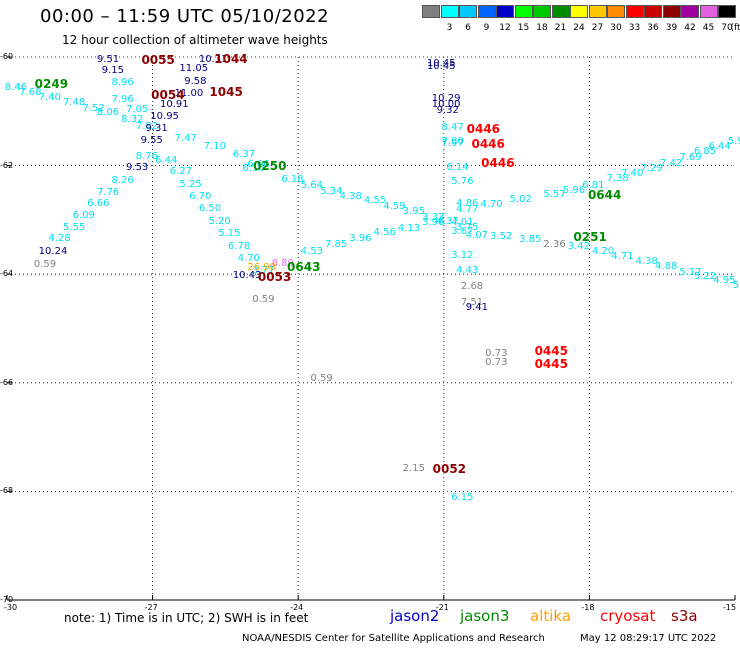 The width and height of the screenshot is (740, 650). I want to click on legend-label: 30, so click(616, 28).